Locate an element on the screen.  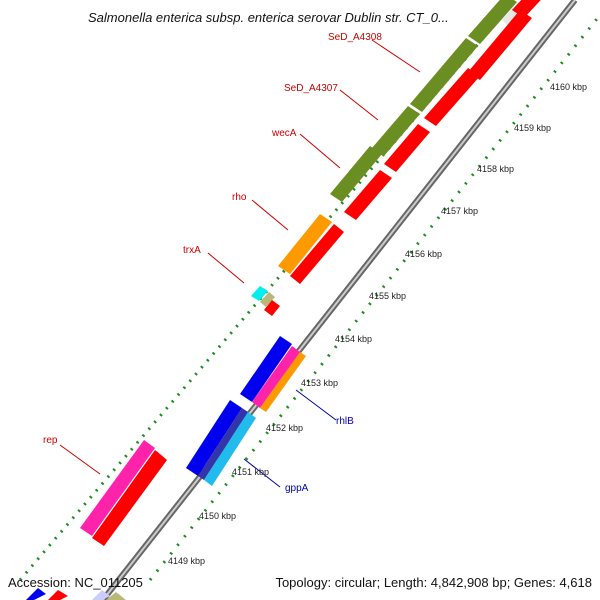
gene-bottom-lightblue is located at coordinates (101, 595).